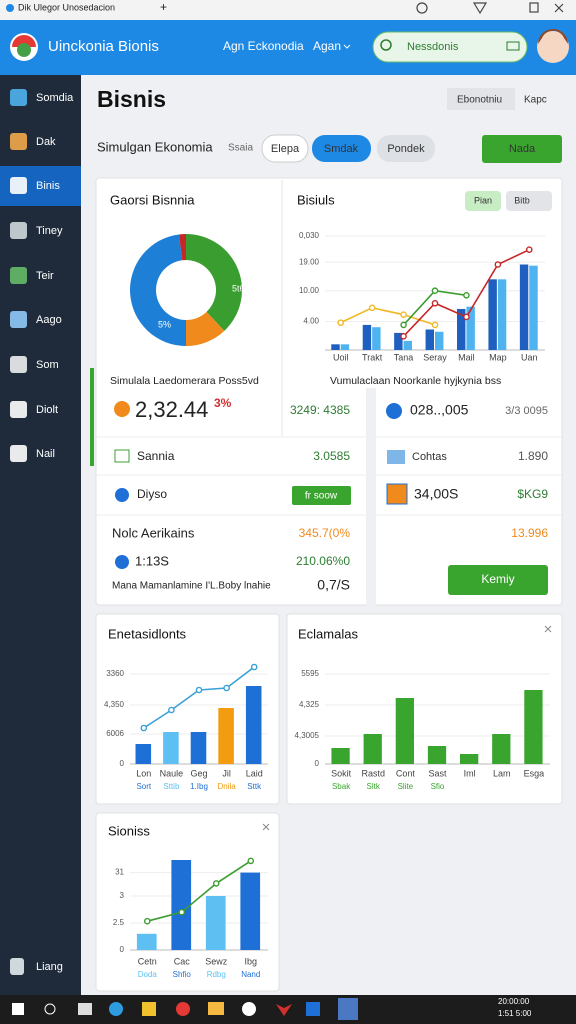  What do you see at coordinates (226, 786) in the screenshot?
I see `legend-label: Dnila` at bounding box center [226, 786].